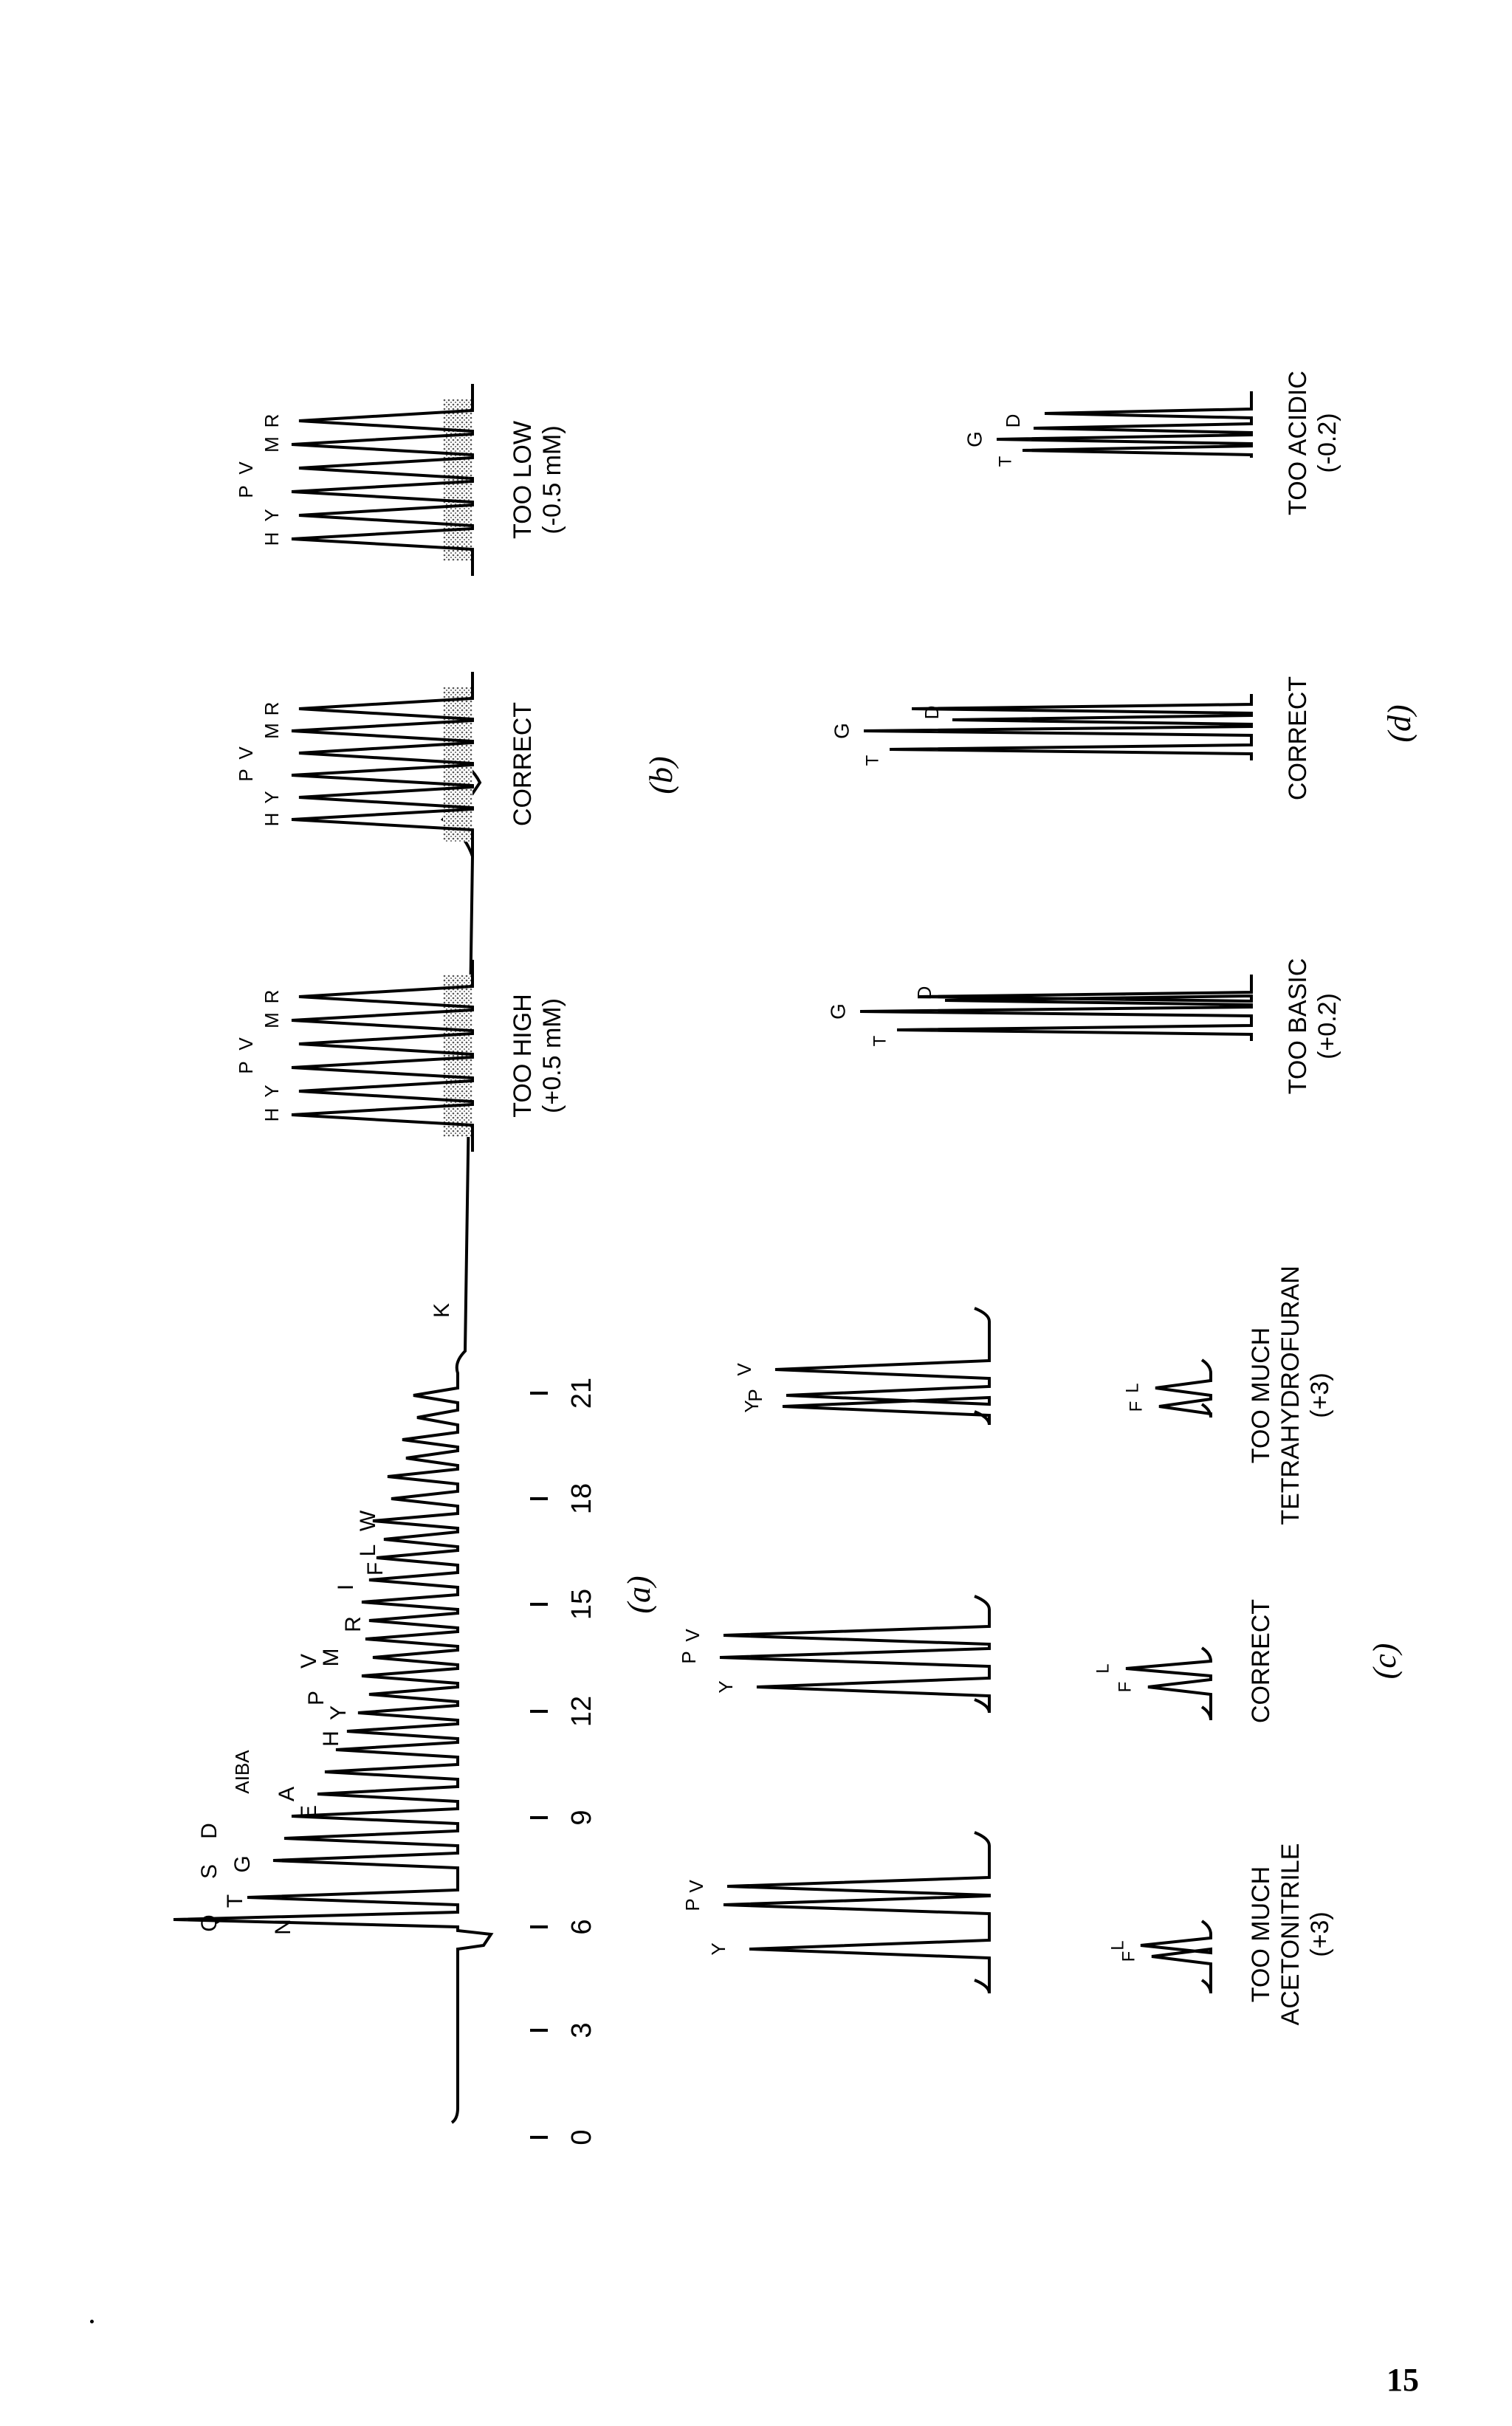 The image size is (1512, 2426). What do you see at coordinates (1056, 1008) in the screenshot?
I see `panel-d-trace-too-basic` at bounding box center [1056, 1008].